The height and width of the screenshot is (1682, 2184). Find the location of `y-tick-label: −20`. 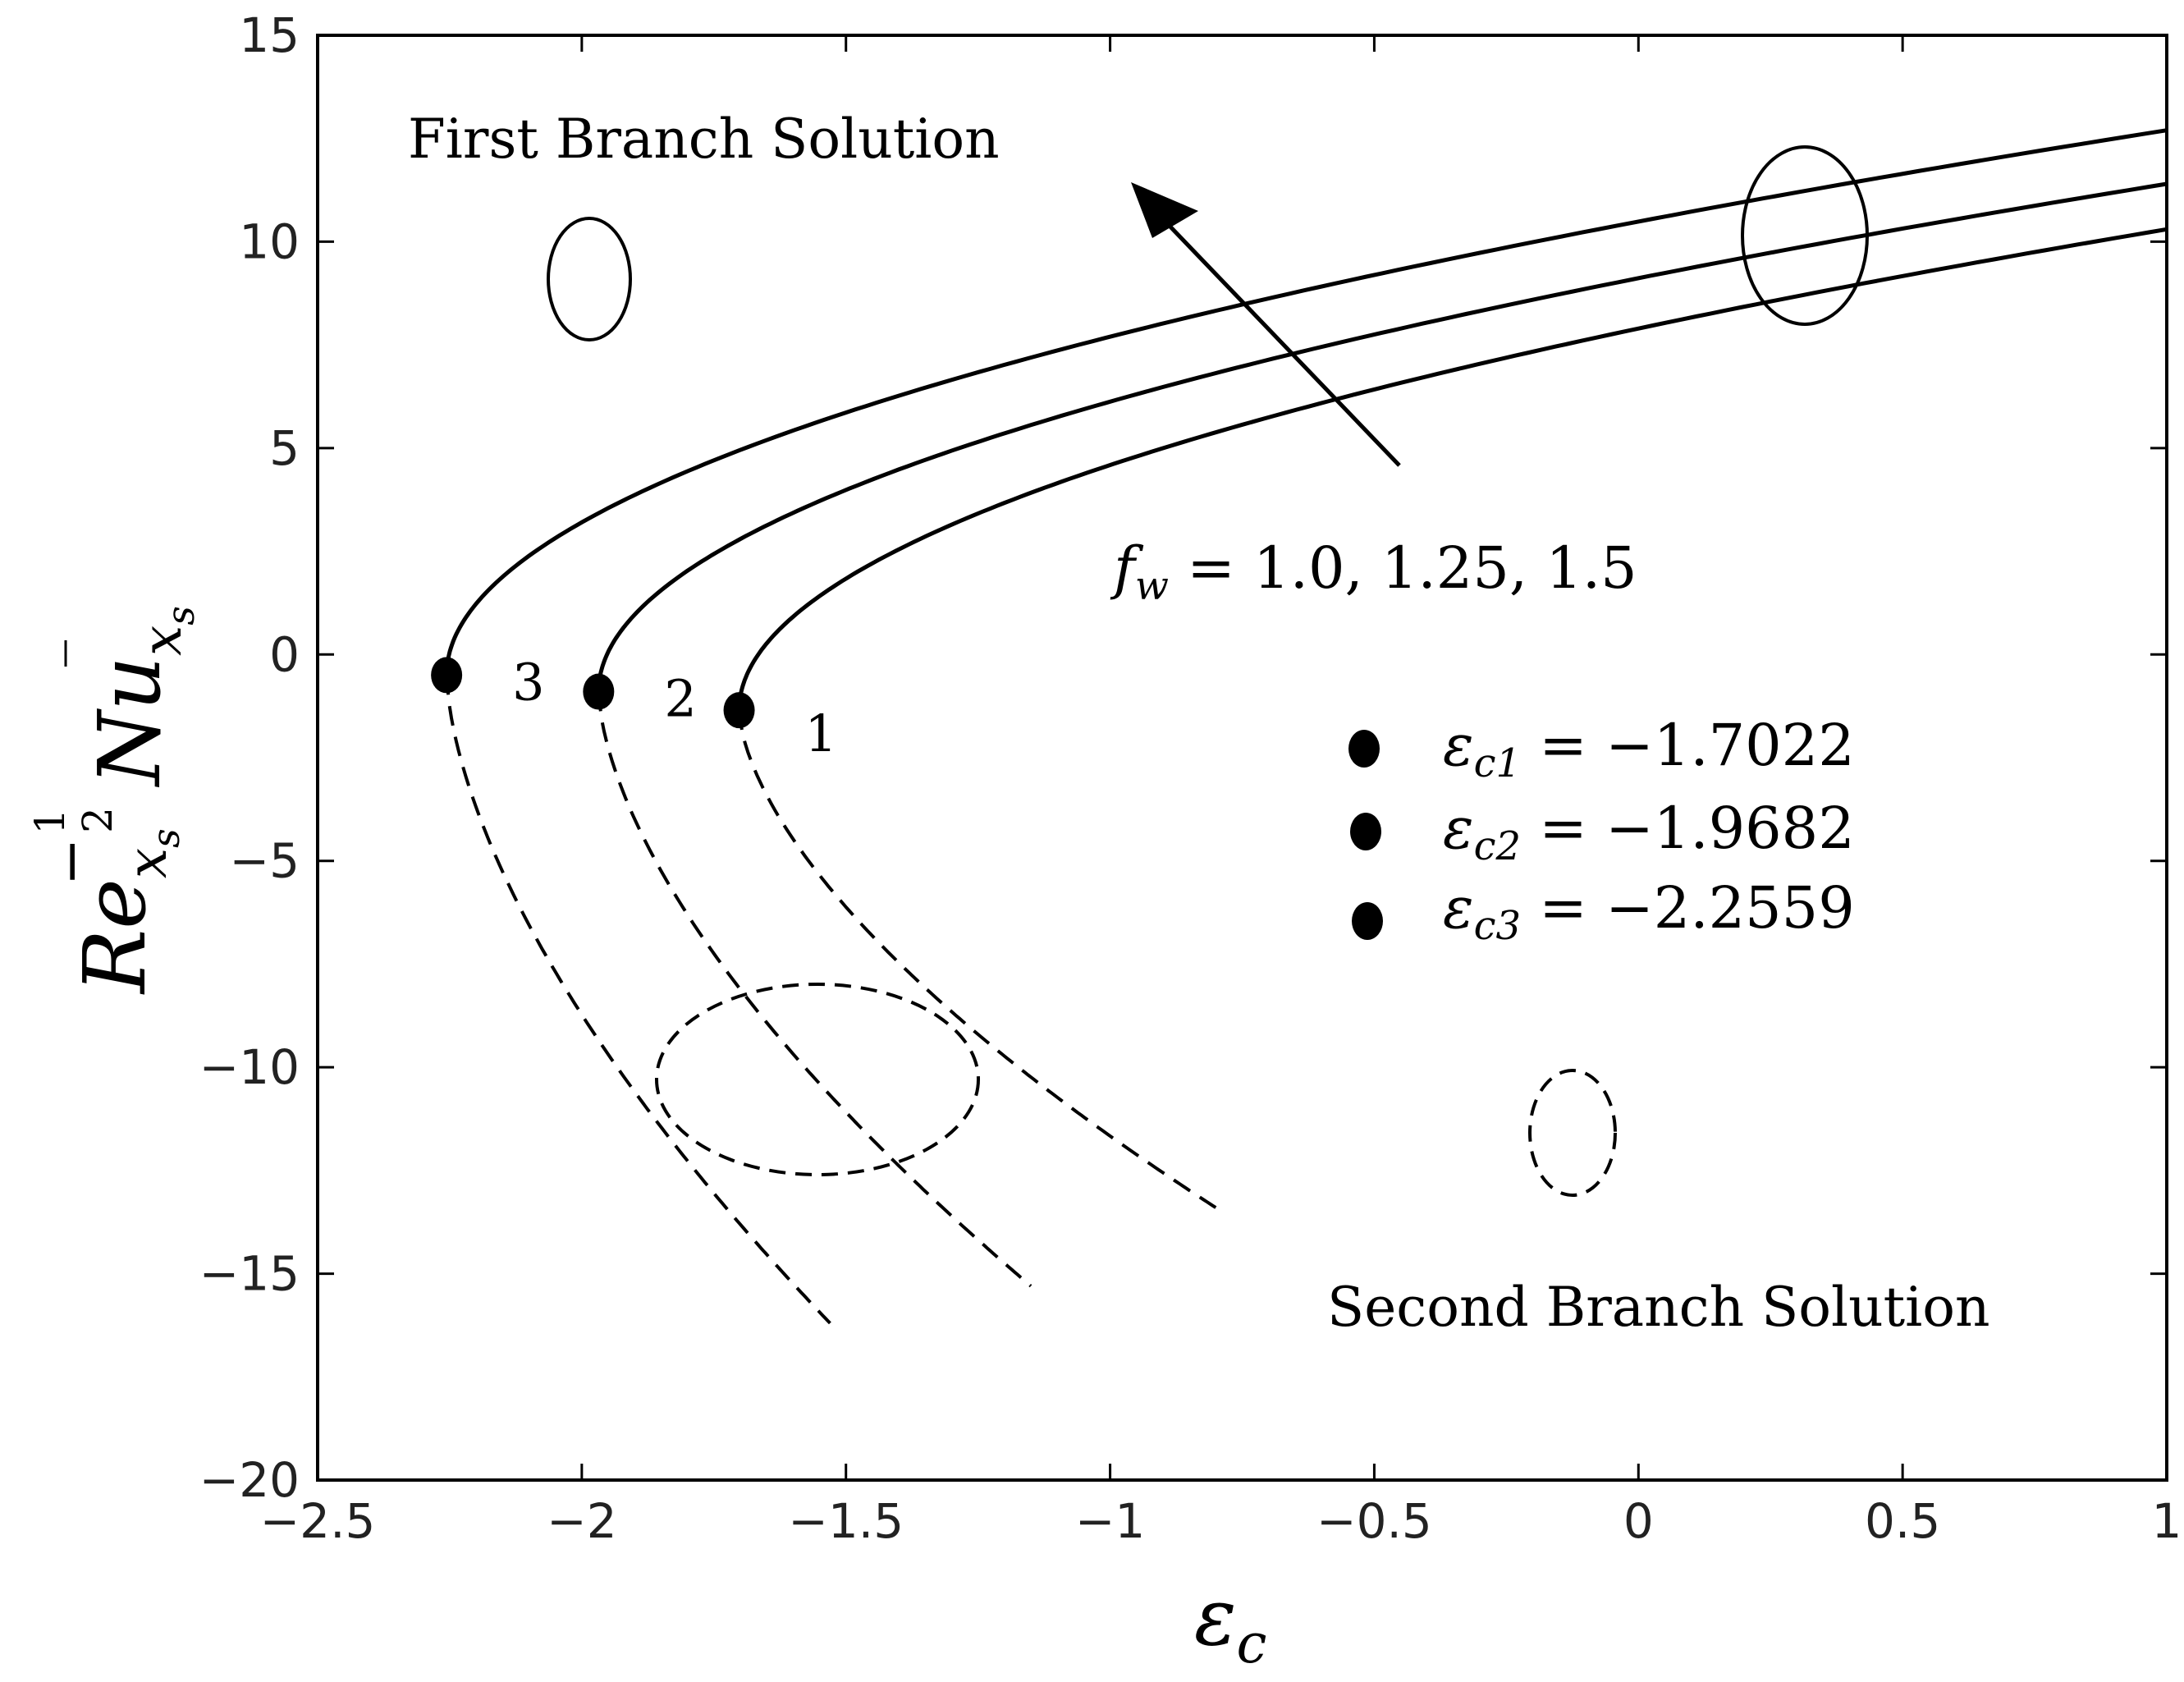

y-tick-label: −20 is located at coordinates (249, 1480).